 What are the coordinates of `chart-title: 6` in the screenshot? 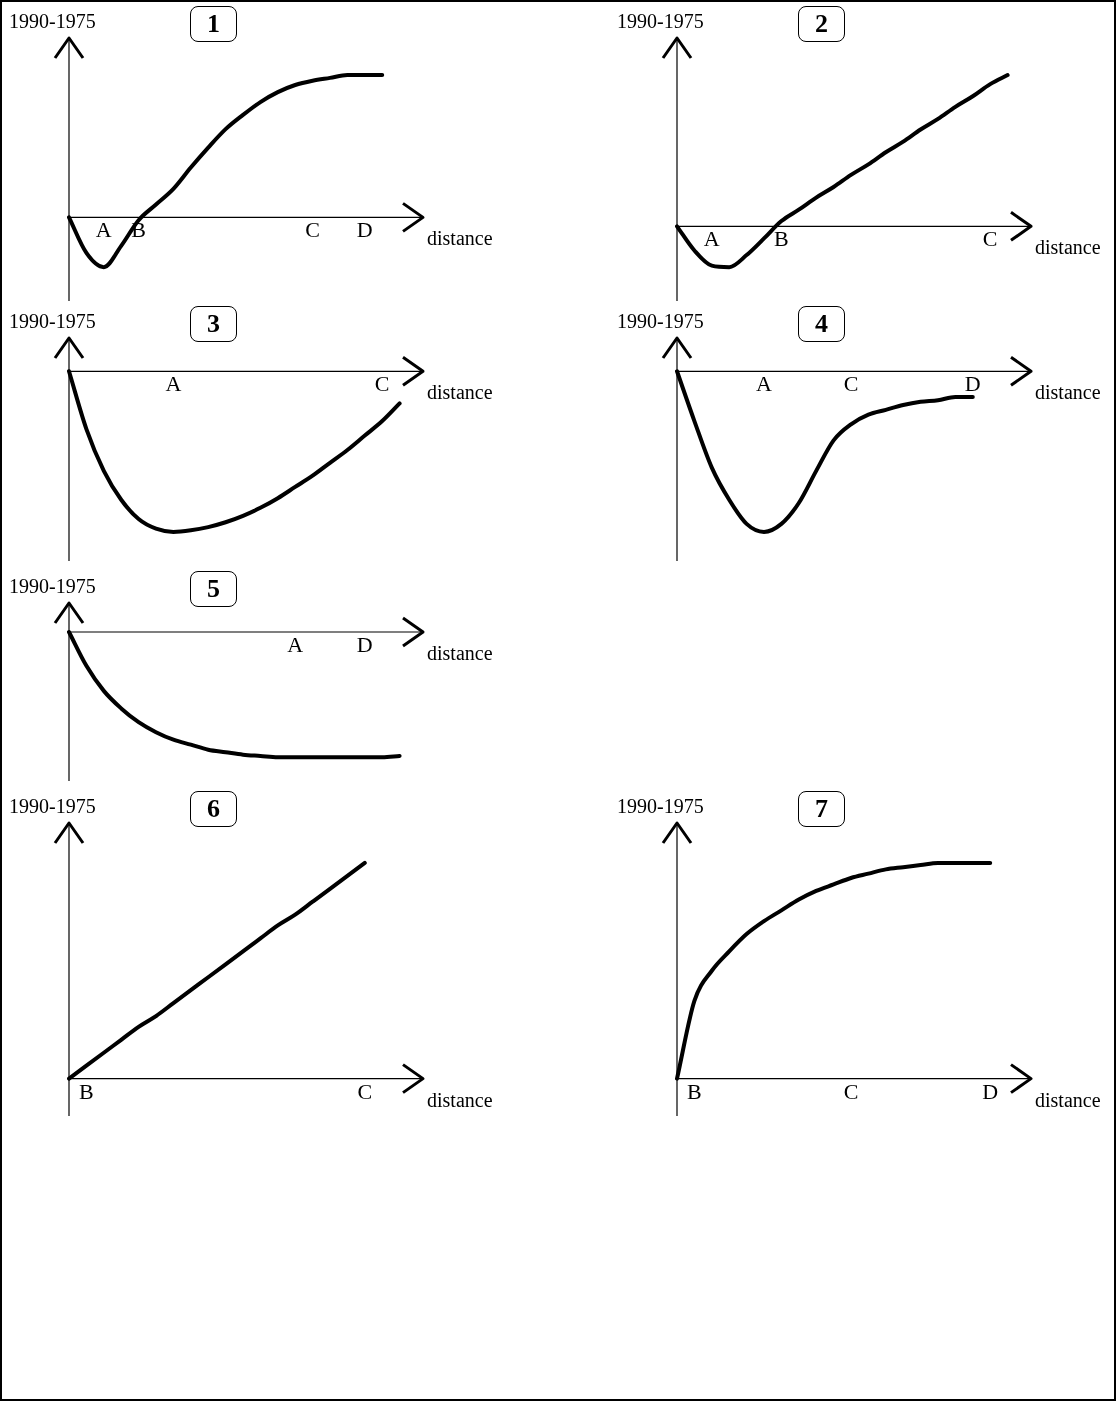 It's located at (213, 809).